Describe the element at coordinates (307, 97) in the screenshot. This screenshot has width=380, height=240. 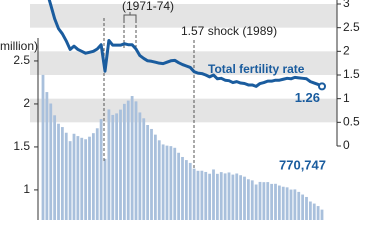
I see `value-label: 1.26` at that location.